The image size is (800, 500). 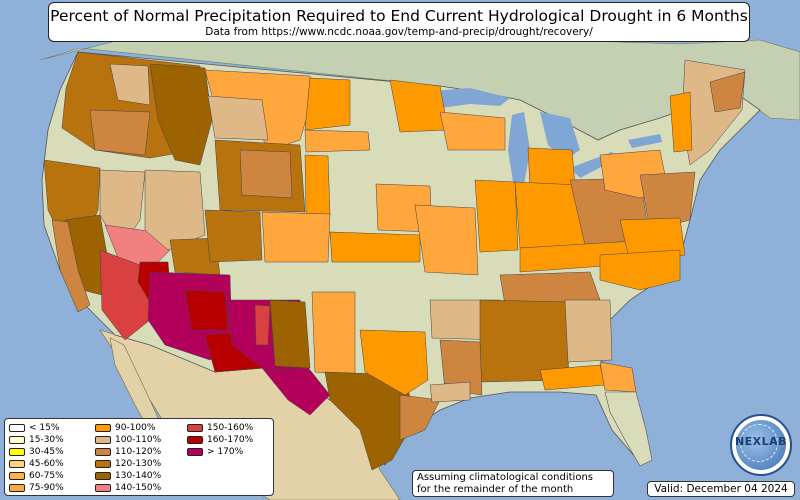 I want to click on region-utah, so click(x=175, y=210).